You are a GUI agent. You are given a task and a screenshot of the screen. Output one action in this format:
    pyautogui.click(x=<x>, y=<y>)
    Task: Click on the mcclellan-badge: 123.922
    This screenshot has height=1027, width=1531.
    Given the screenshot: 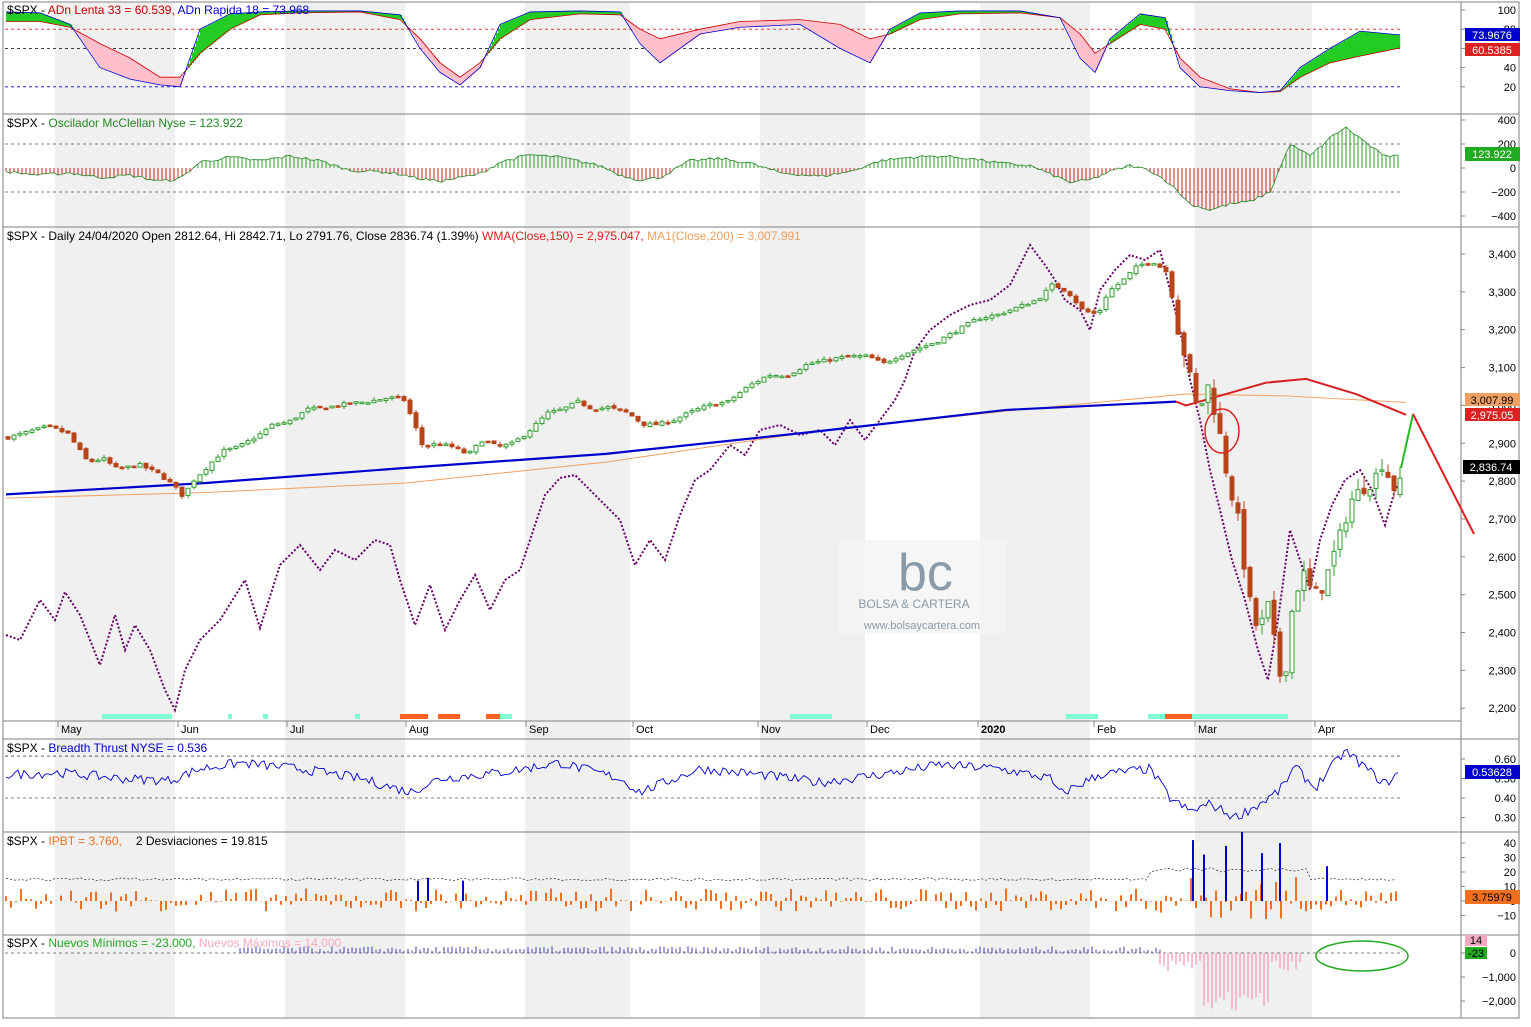 What is the action you would take?
    pyautogui.click(x=1492, y=155)
    